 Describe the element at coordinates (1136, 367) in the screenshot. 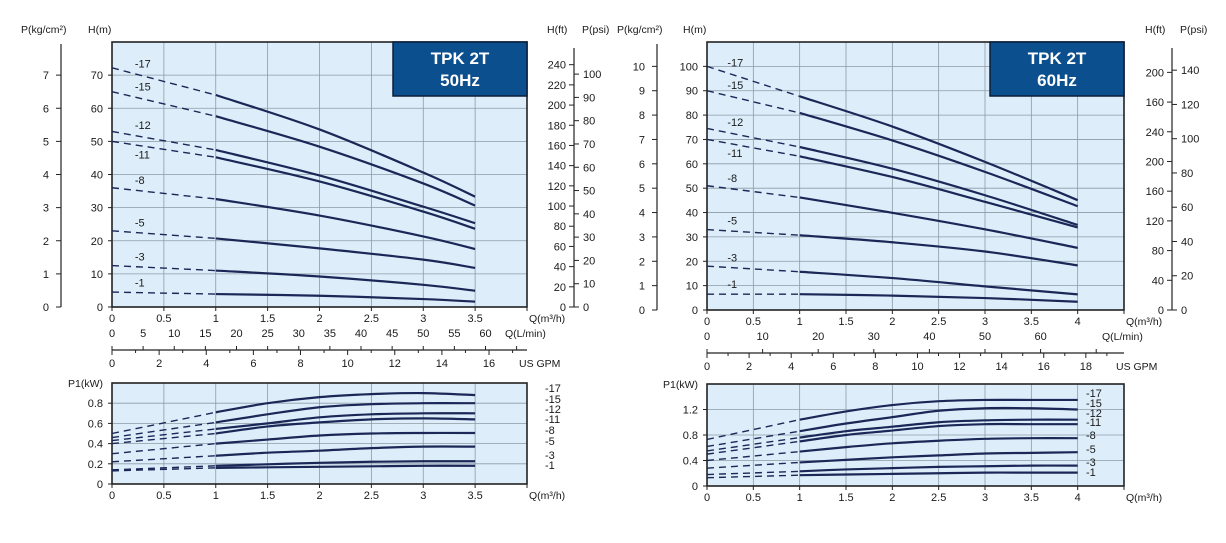

I see `gpm-axis-label: US GPM` at that location.